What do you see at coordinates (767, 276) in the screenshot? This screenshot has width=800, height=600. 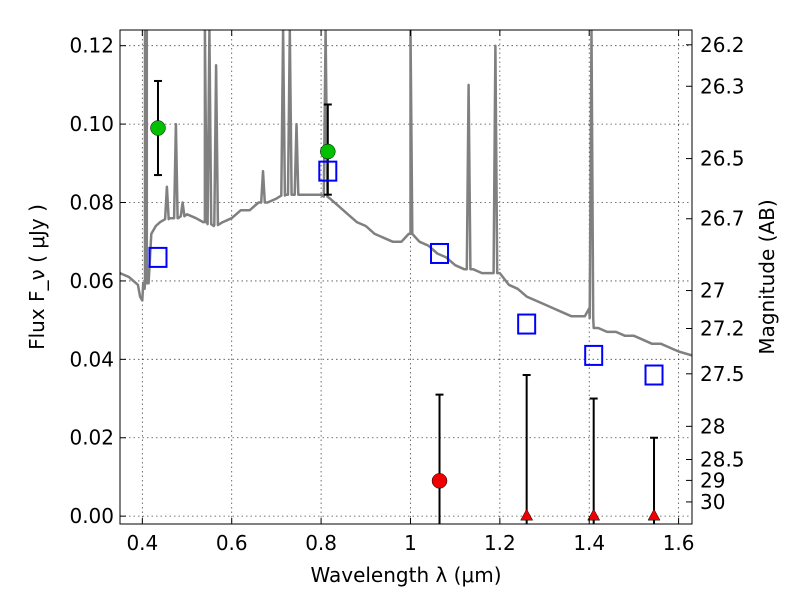 I see `y2-axis-title: Magnitude (AB)` at bounding box center [767, 276].